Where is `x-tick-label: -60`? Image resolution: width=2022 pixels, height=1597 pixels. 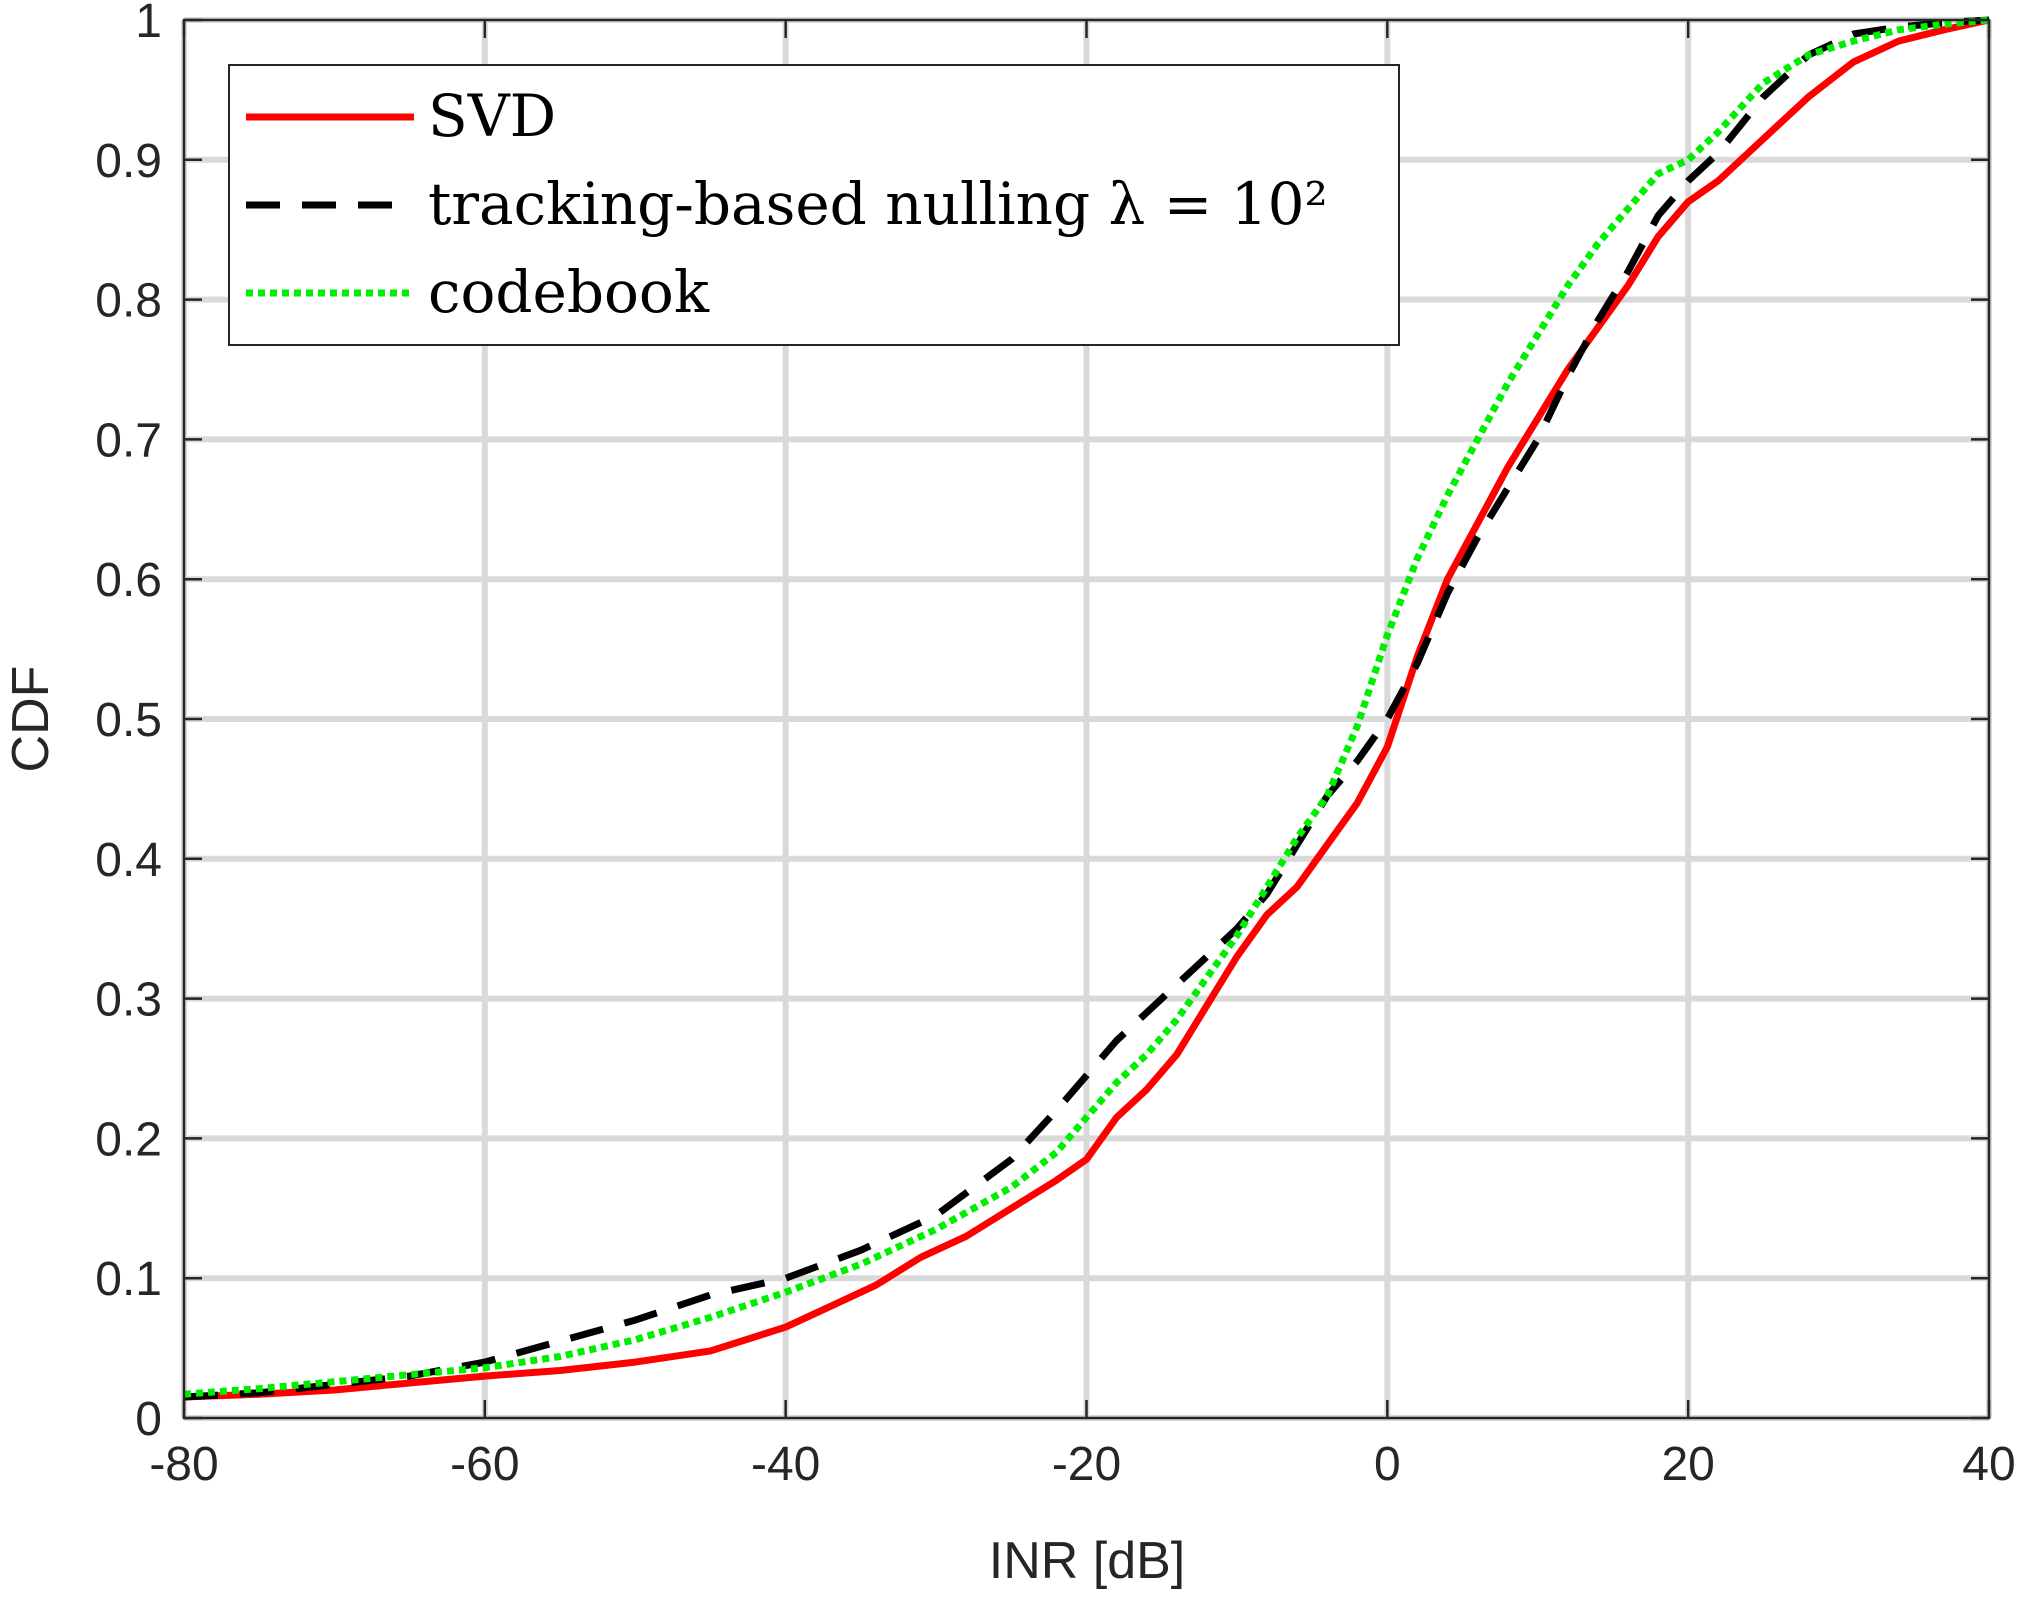
x-tick-label: -60 is located at coordinates (484, 1464).